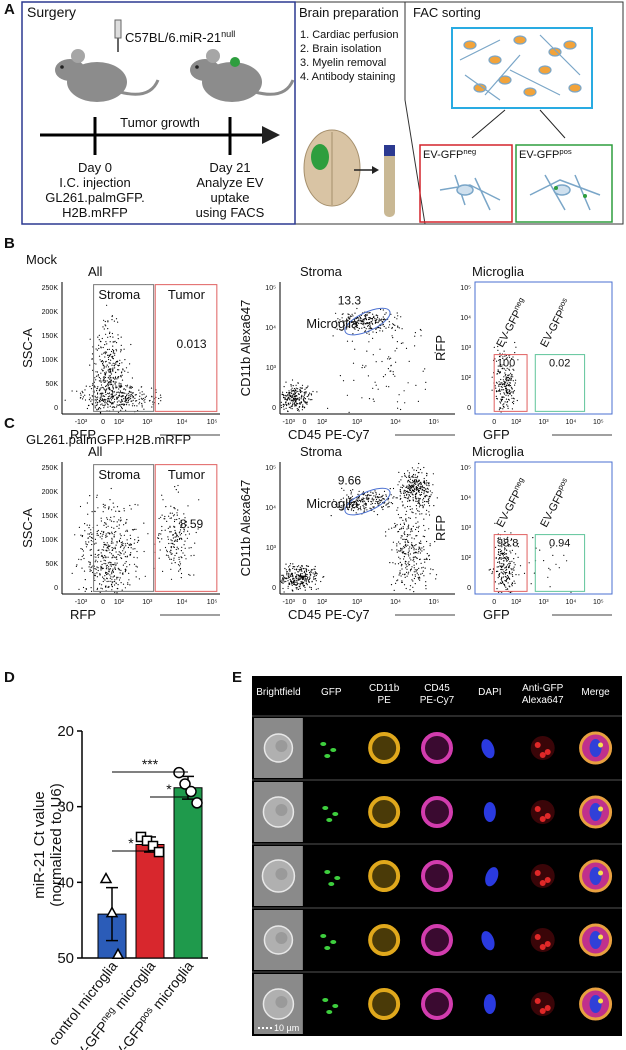  I want to click on gate, so click(186, 348).